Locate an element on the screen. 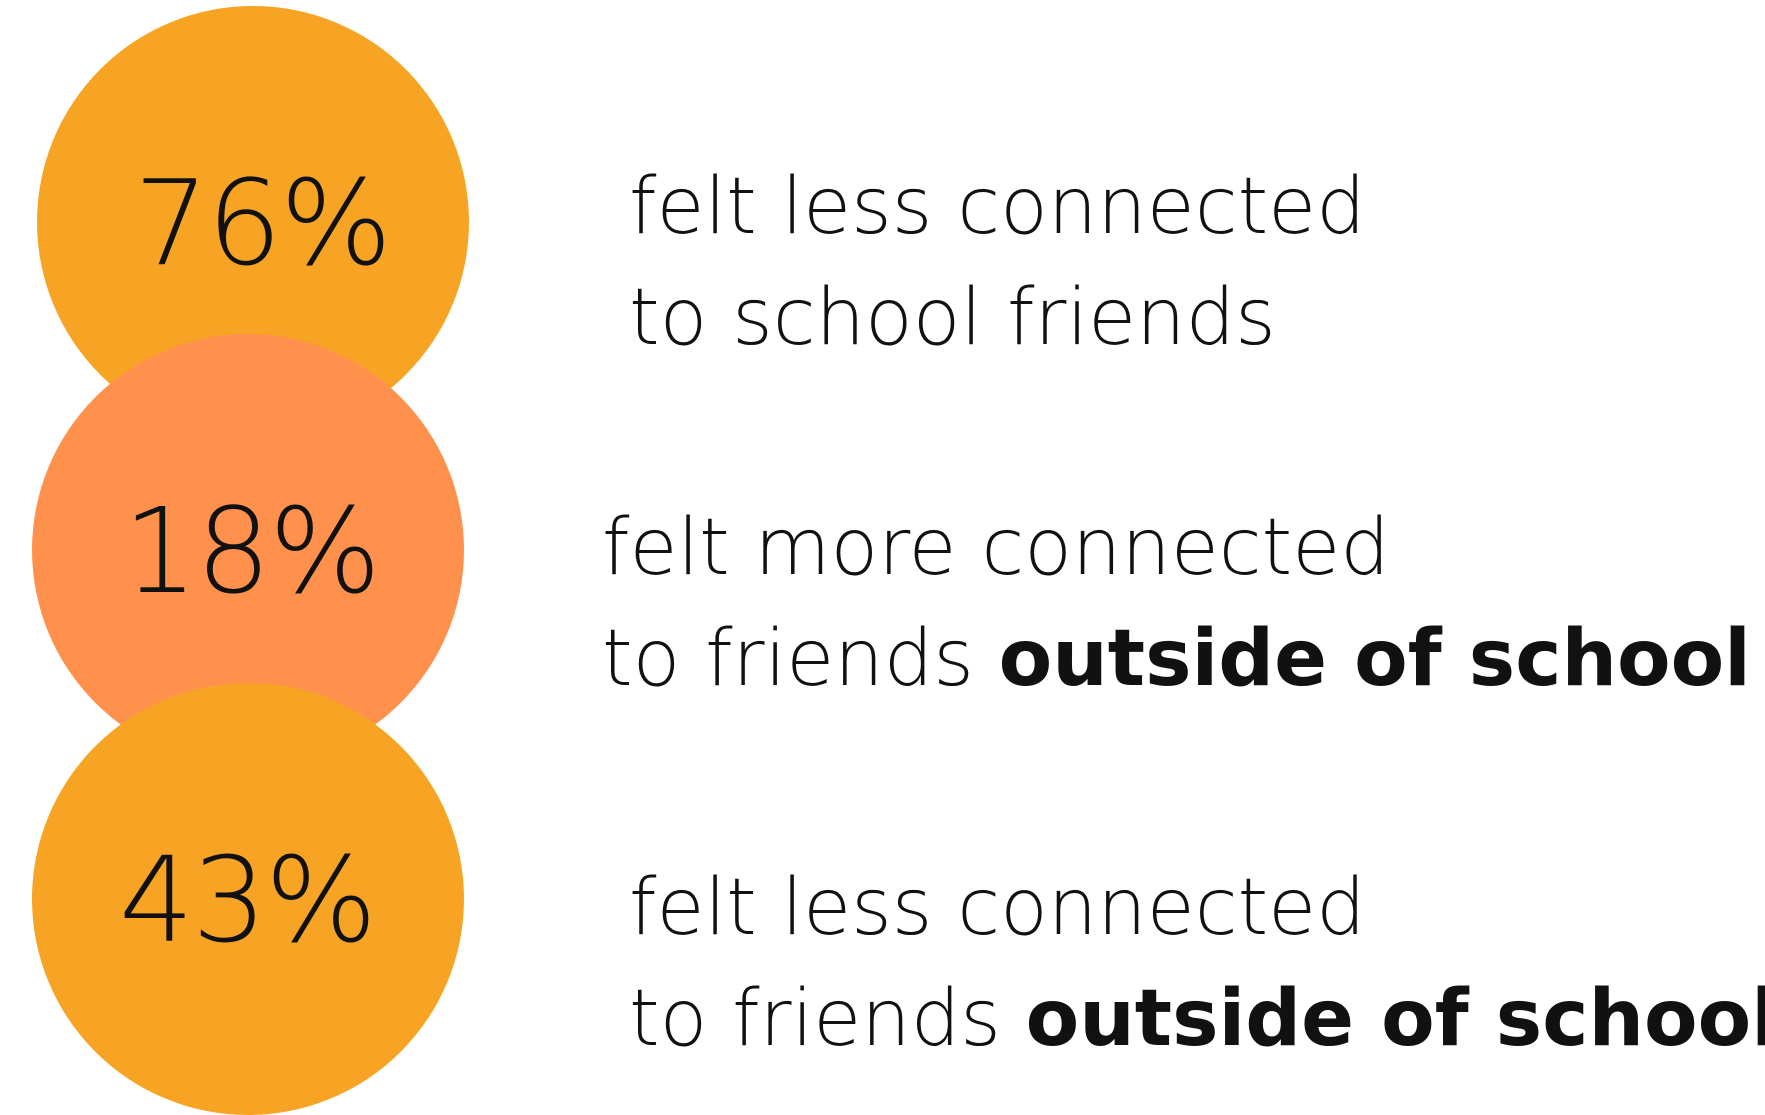  stat-percent-3: 43% is located at coordinates (247, 900).